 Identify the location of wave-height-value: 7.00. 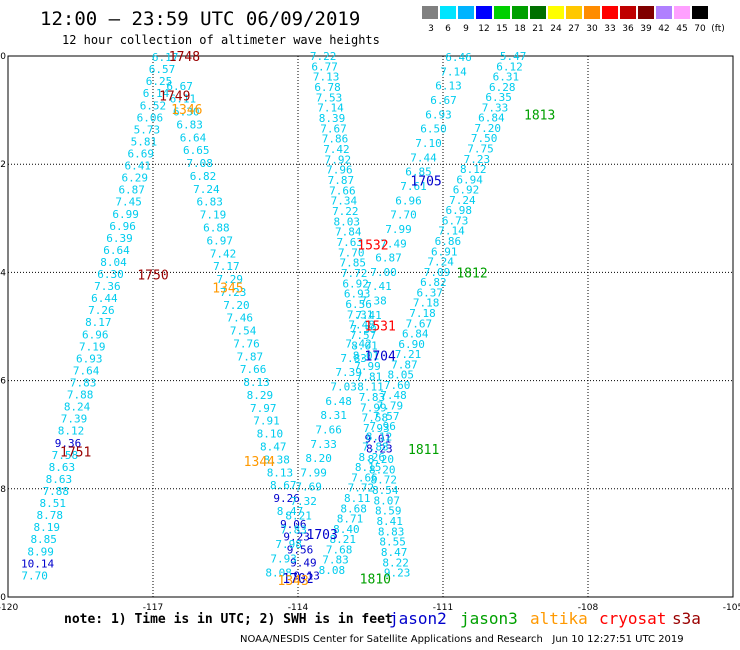
(383, 272).